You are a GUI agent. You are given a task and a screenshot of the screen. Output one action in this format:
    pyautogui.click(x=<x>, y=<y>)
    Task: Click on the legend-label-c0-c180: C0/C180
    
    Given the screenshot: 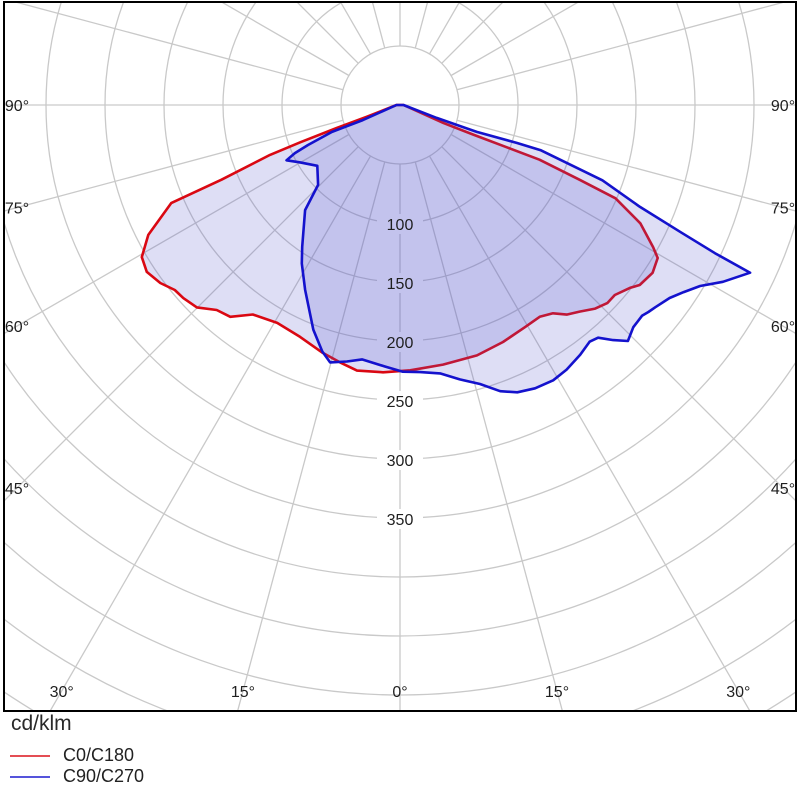 What is the action you would take?
    pyautogui.click(x=99, y=755)
    